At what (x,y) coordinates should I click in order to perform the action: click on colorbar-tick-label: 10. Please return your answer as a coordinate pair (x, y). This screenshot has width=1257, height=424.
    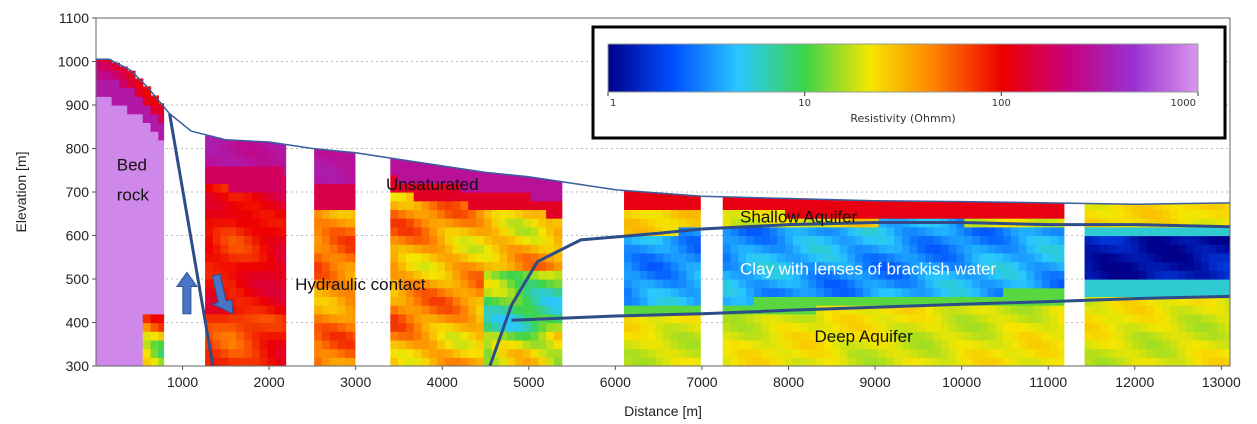
    Looking at the image, I should click on (804, 103).